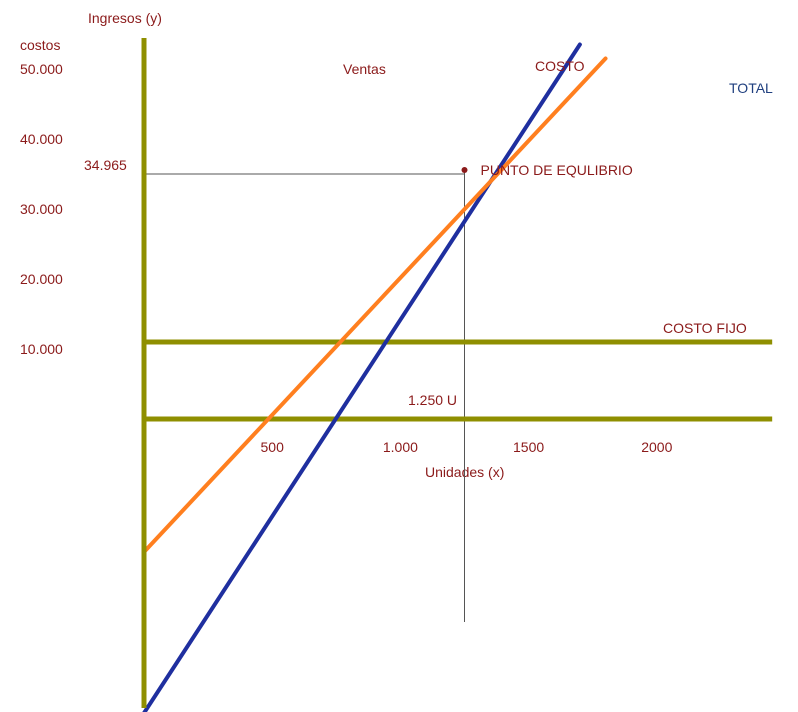 Image resolution: width=798 pixels, height=712 pixels. What do you see at coordinates (458, 380) in the screenshot?
I see `fixed-cost-lines` at bounding box center [458, 380].